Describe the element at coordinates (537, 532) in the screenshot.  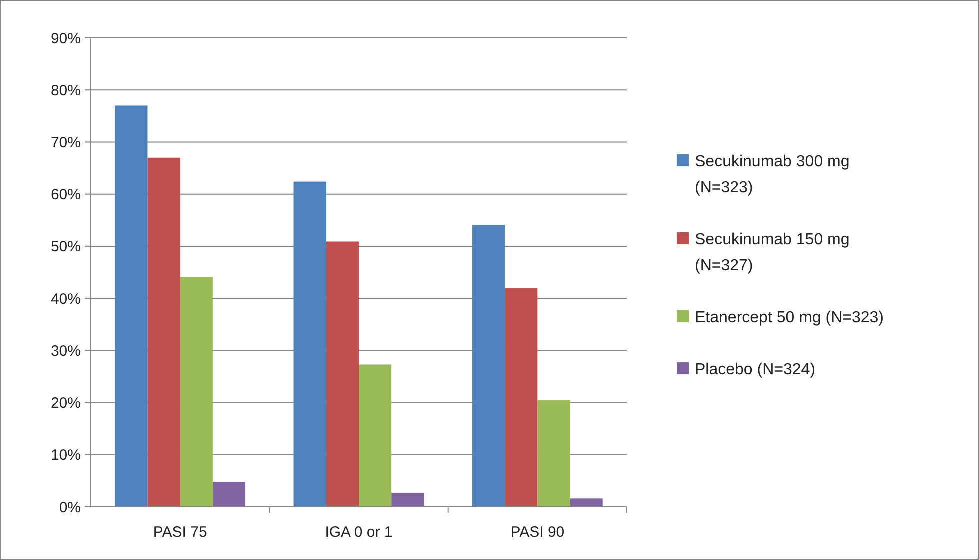
I see `x-tick-label: PASI 90` at that location.